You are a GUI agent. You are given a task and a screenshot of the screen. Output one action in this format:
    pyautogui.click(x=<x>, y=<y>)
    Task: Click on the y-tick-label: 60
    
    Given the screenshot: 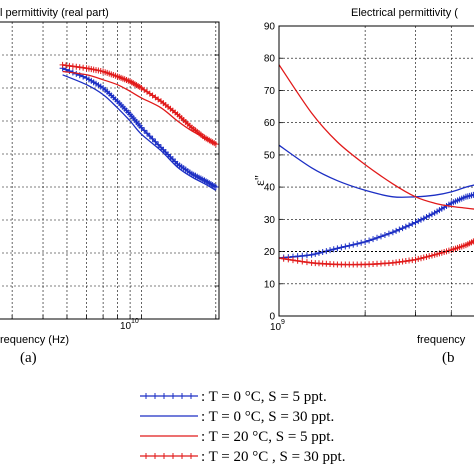 What is the action you would take?
    pyautogui.click(x=270, y=123)
    